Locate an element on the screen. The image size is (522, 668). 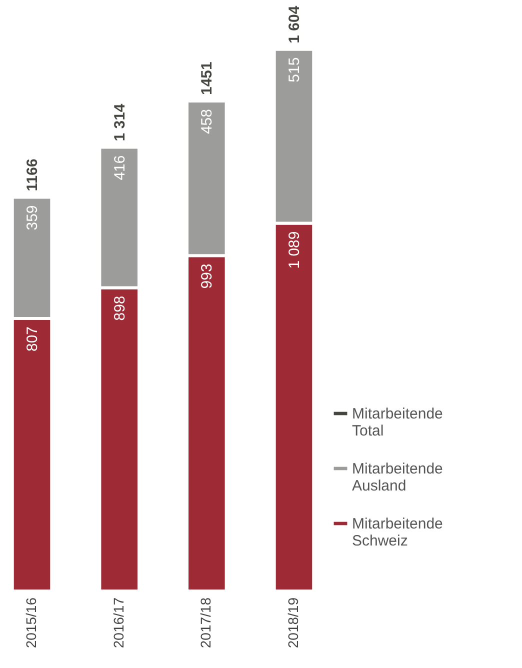
data-label: 458 is located at coordinates (207, 121).